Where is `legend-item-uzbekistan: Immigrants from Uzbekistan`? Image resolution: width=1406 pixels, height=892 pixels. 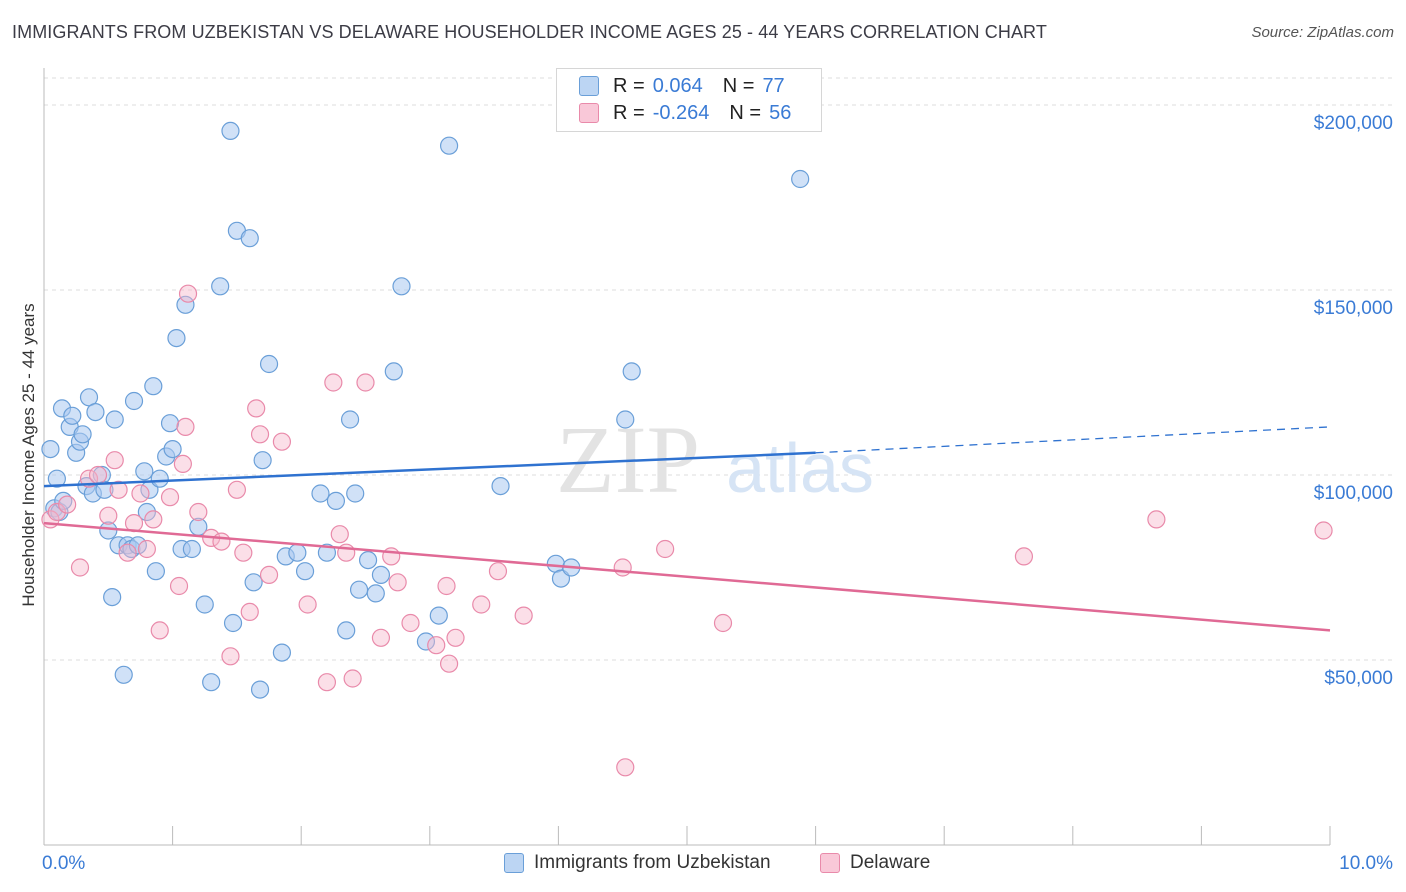
legend-item-uzbekistan: Immigrants from Uzbekistan is located at coordinates (637, 863).